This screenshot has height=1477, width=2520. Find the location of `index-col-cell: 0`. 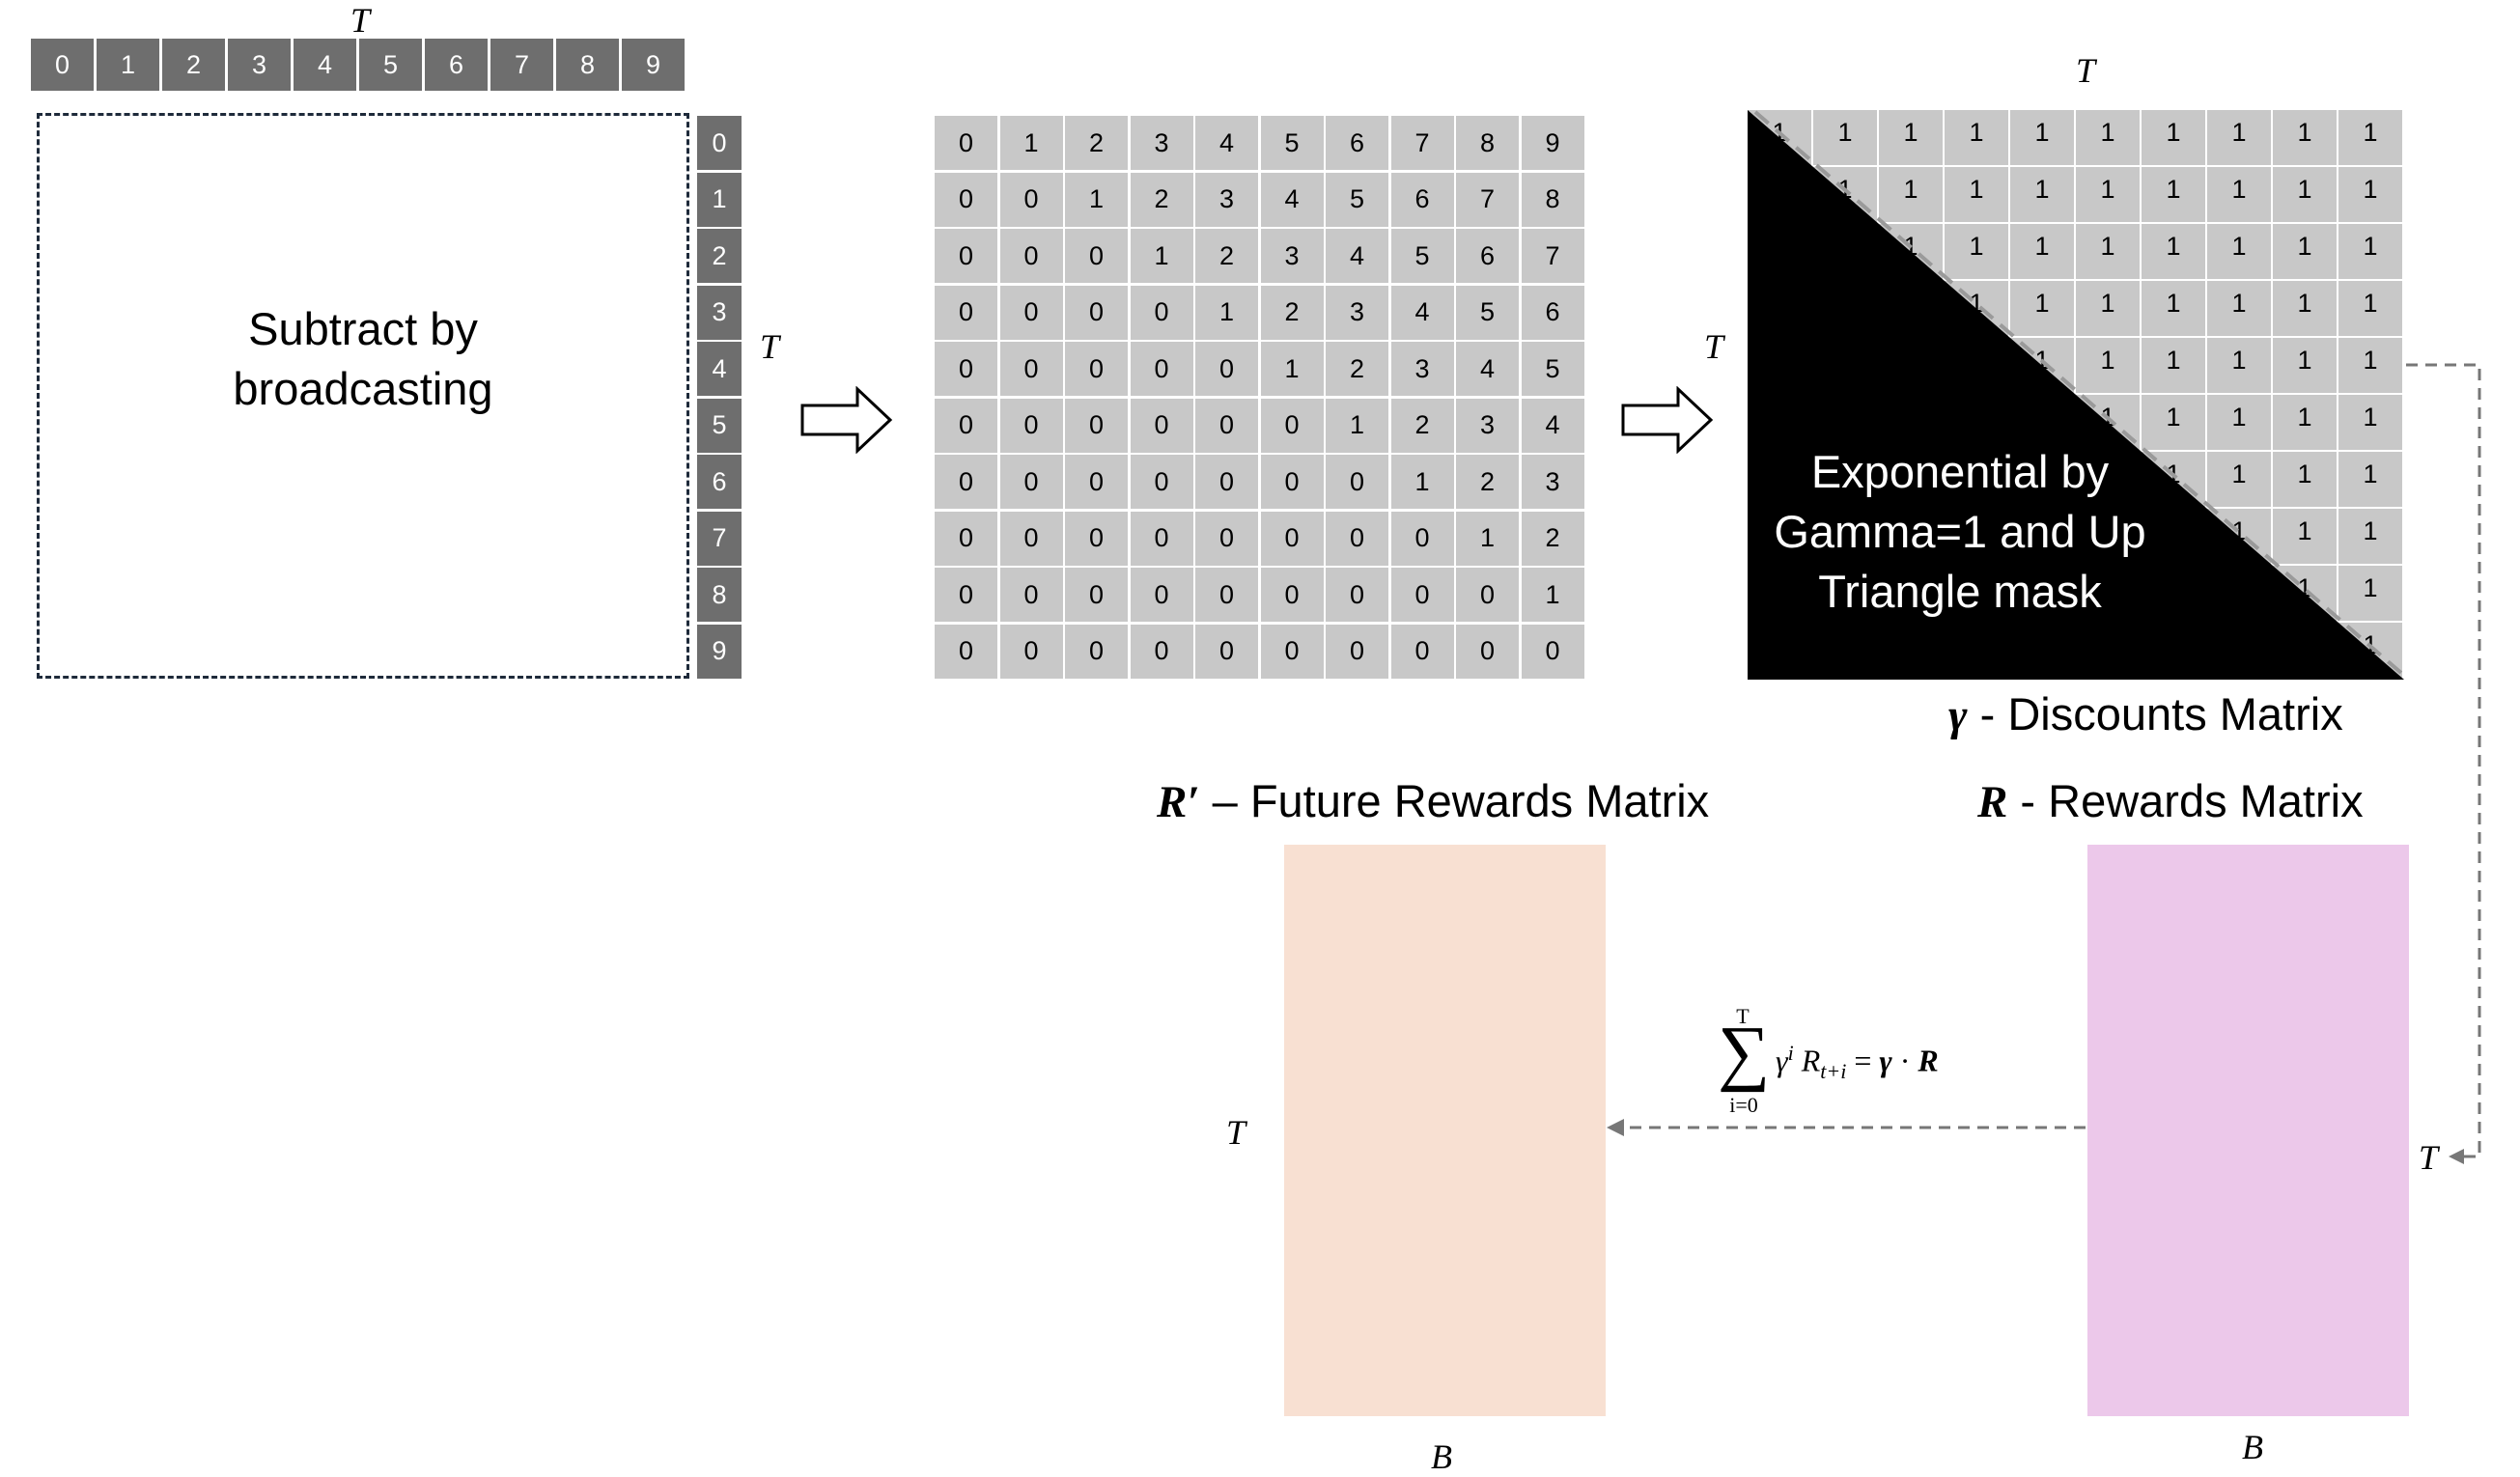

index-col-cell: 0 is located at coordinates (720, 143).